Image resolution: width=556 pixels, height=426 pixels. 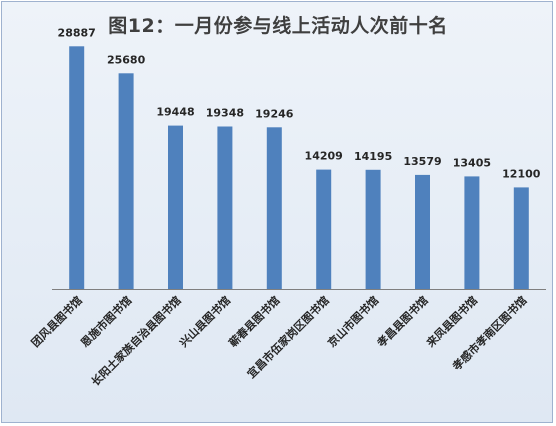 What do you see at coordinates (472, 162) in the screenshot?
I see `data-label-8: 13405` at bounding box center [472, 162].